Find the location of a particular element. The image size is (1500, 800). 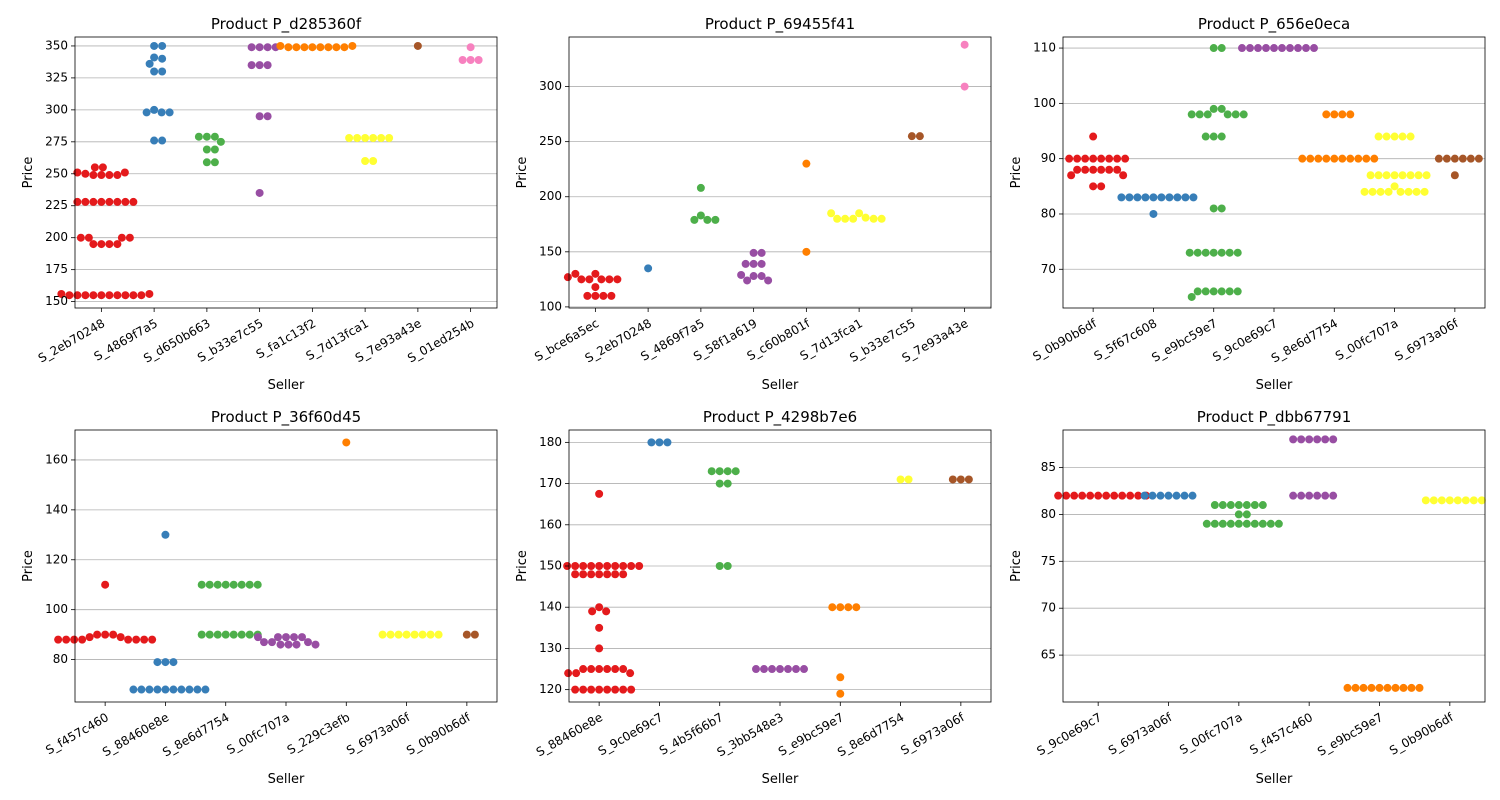

y-tick-label: 300 is located at coordinates (550, 86).